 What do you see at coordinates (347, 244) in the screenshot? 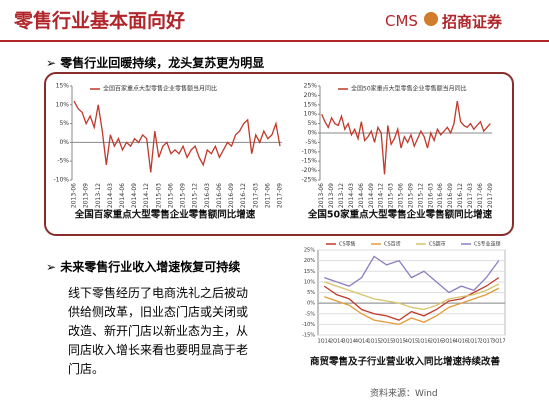
I see `legend-label: CS零售` at bounding box center [347, 244].